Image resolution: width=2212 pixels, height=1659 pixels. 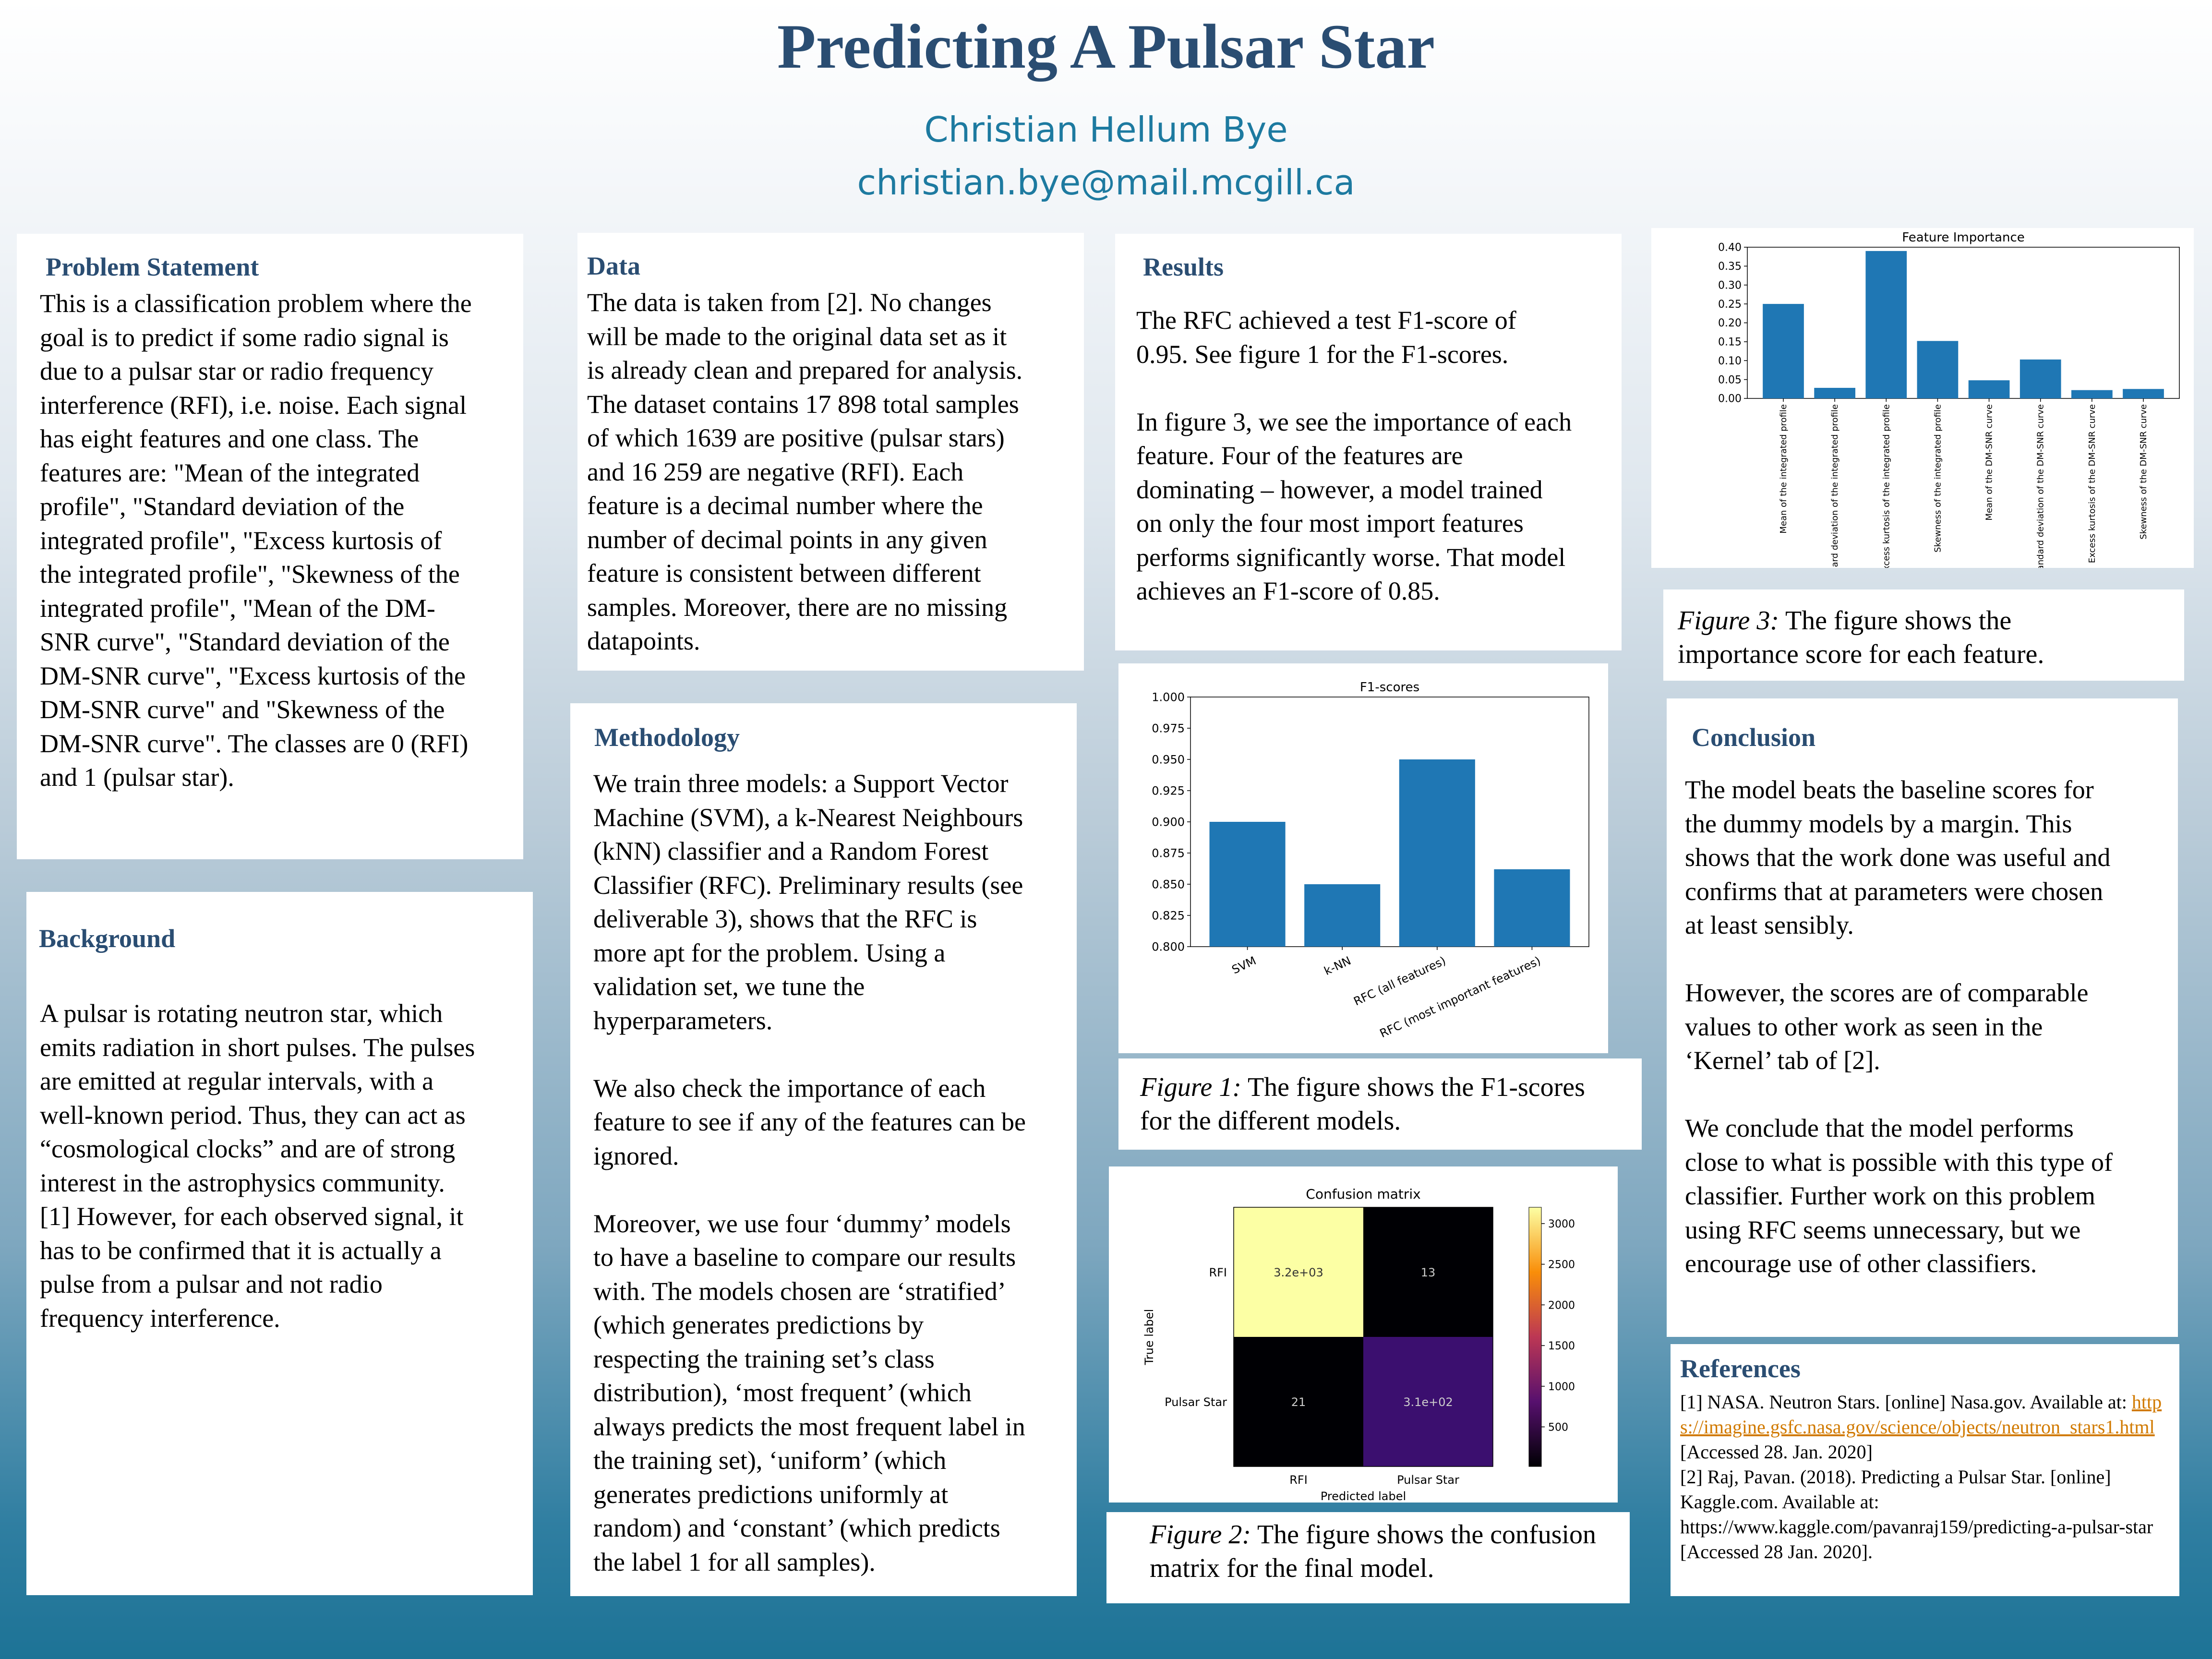 I want to click on section-heading: Conclusion, so click(x=1754, y=737).